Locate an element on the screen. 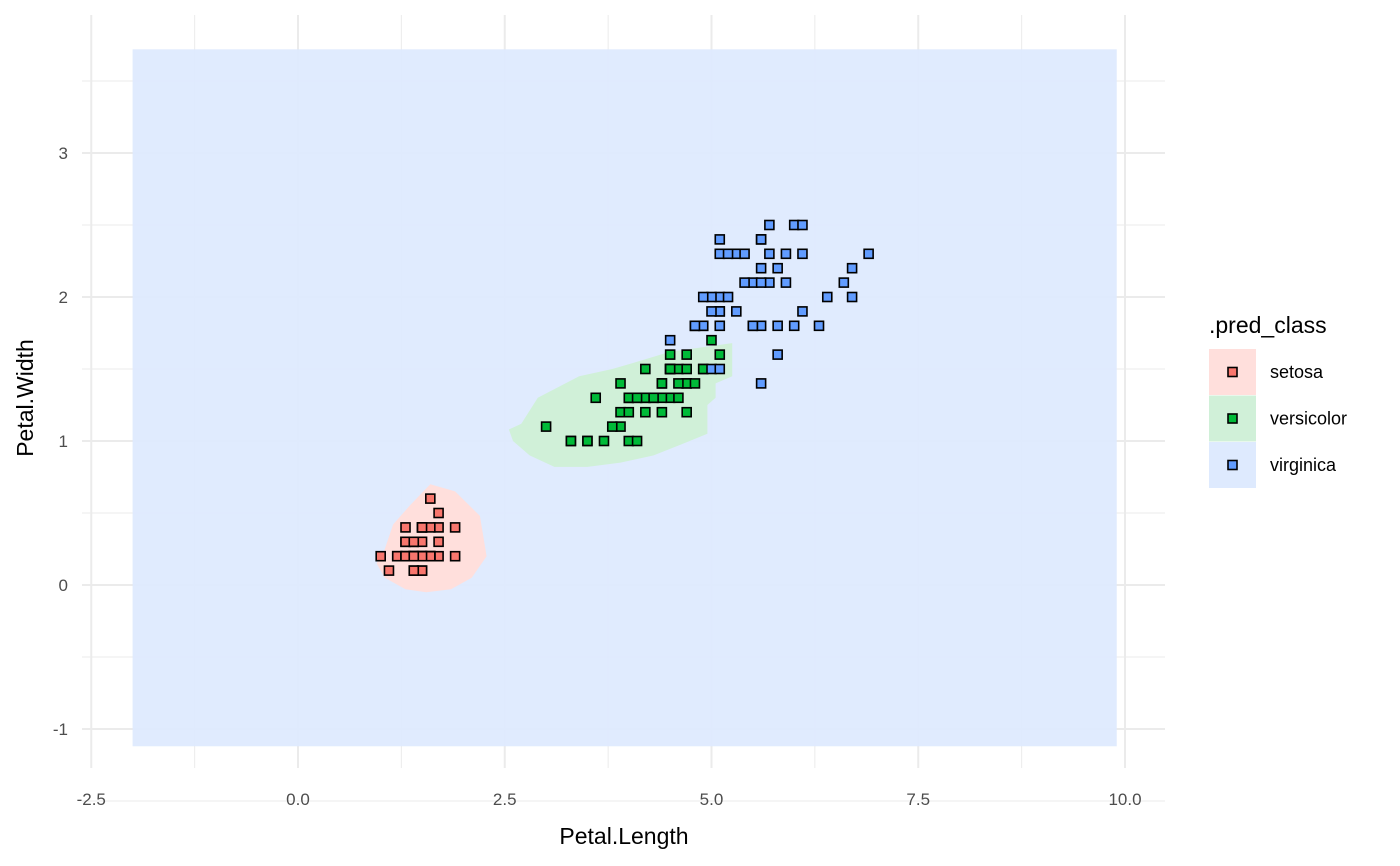 The image size is (1400, 866). y-axis-ticks: -1 0 1 2 3 is located at coordinates (60, 441).